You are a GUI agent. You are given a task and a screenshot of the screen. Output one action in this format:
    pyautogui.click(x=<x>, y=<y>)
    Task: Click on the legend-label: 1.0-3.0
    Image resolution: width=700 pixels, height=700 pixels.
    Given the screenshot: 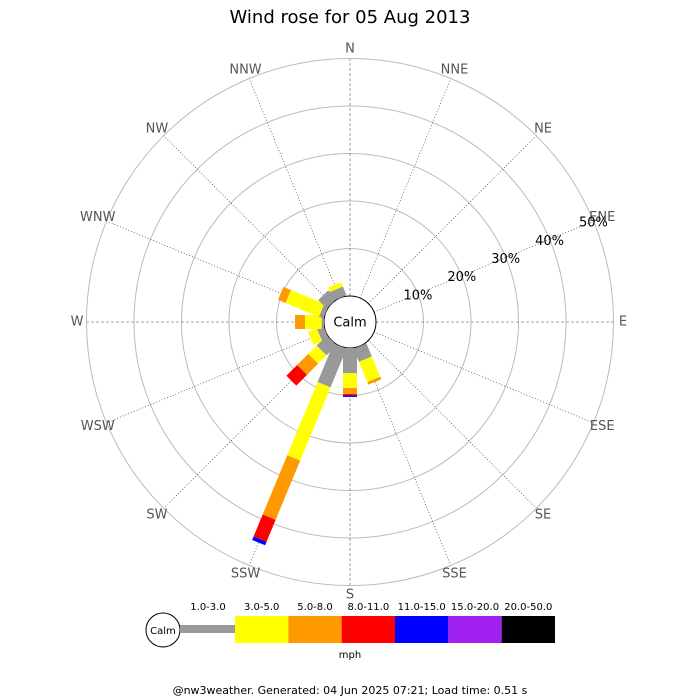 What is the action you would take?
    pyautogui.click(x=207, y=607)
    